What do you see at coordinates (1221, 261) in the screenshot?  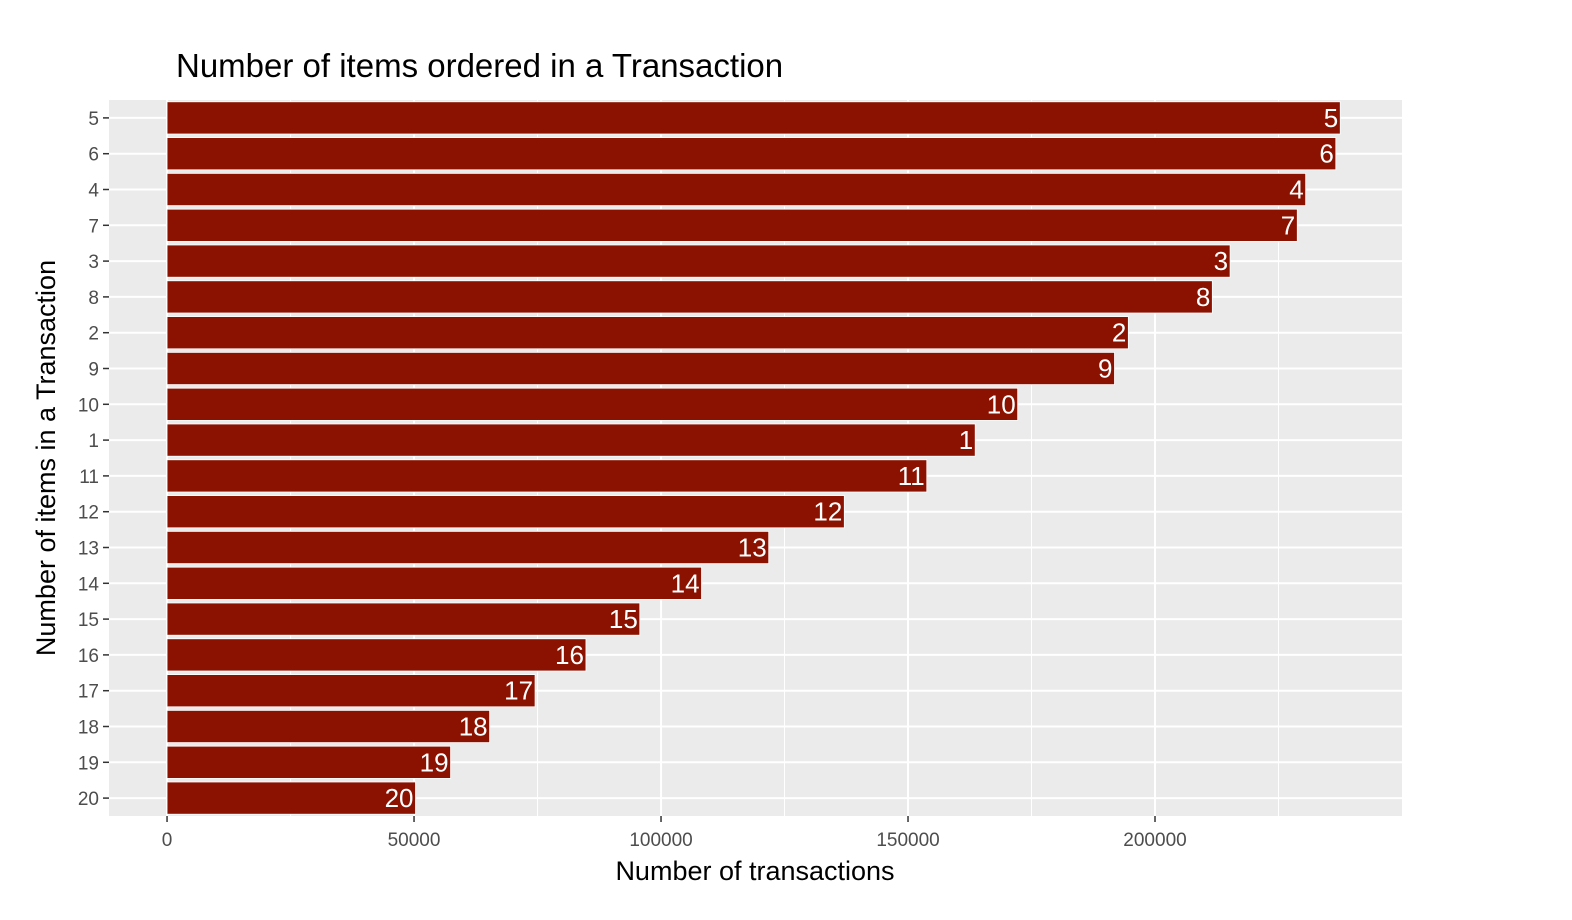 I see `bar-label-3: 3` at bounding box center [1221, 261].